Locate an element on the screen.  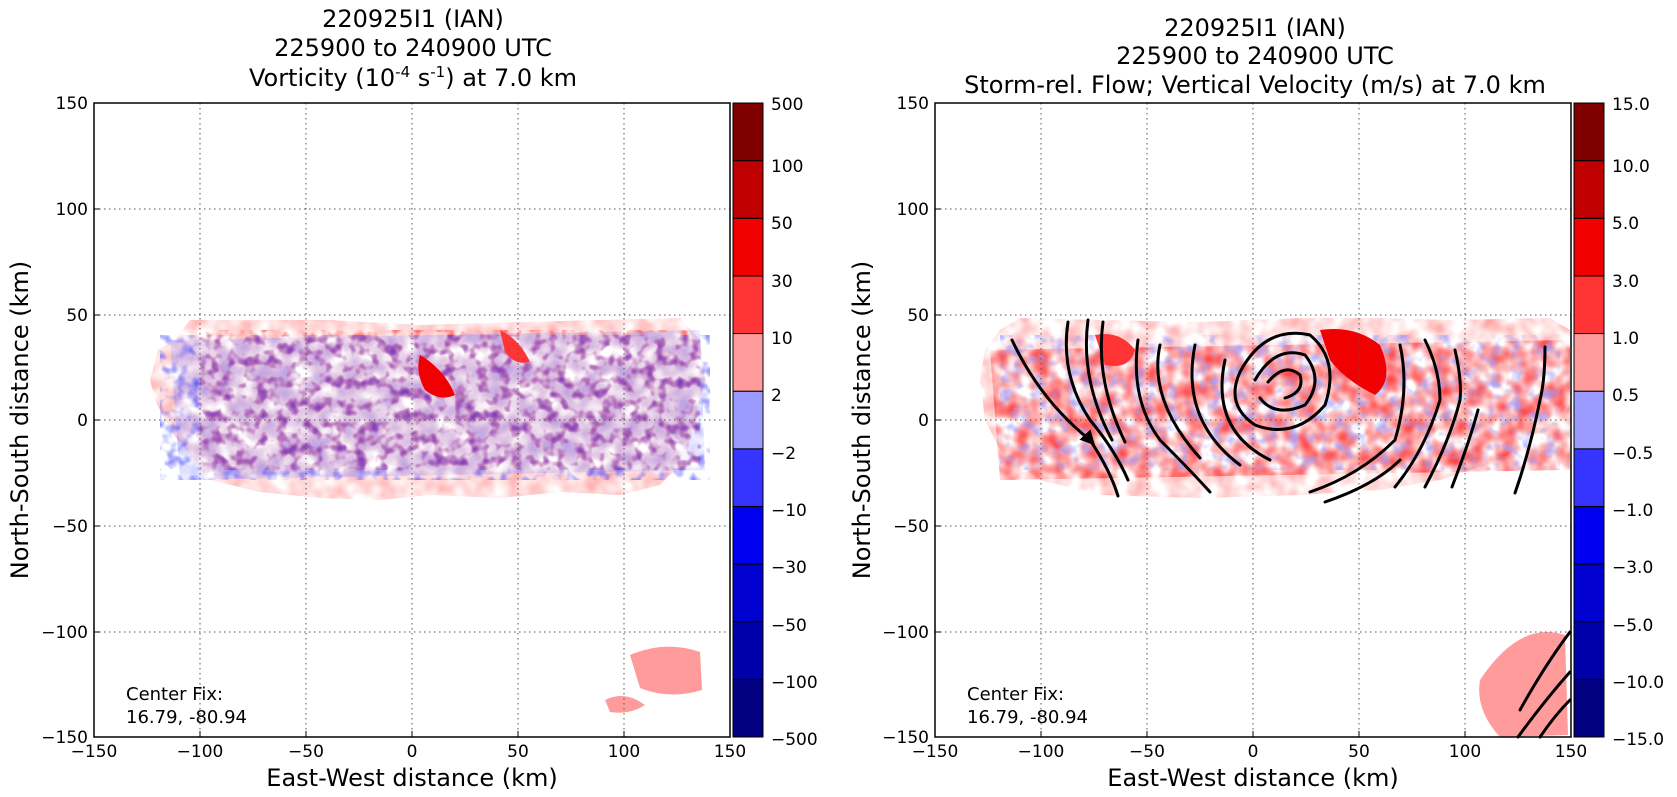
left-xtick: −50 is located at coordinates (306, 752).